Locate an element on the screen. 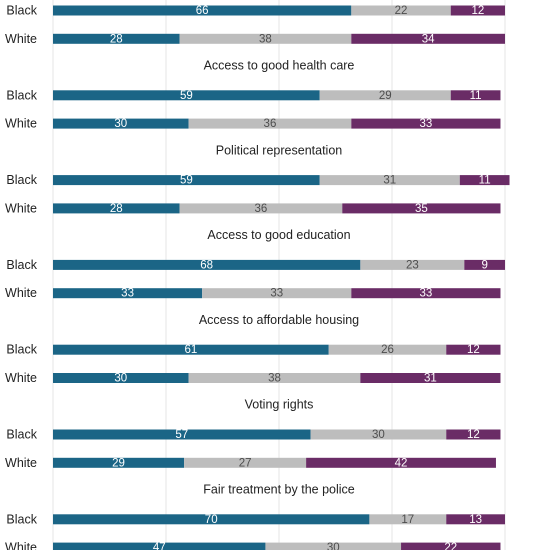  category-group: Voting rights Black 57 30 12 White 29 27 42 is located at coordinates (253, 434).